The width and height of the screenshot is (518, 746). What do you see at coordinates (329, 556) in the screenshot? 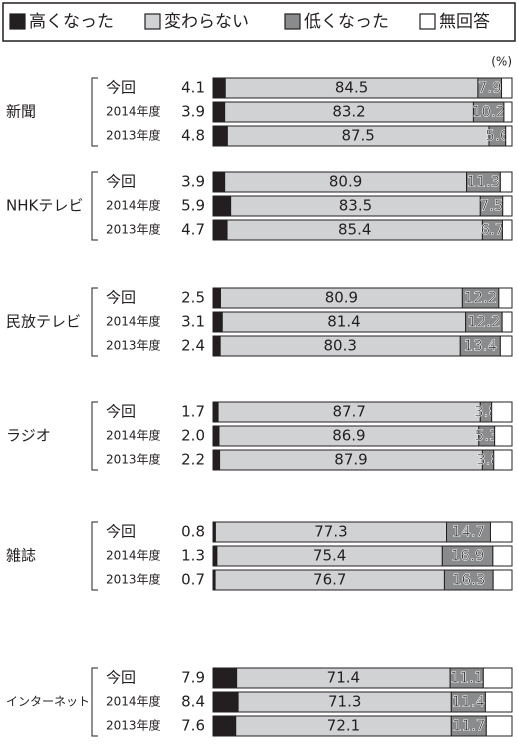
I see `value-label: 75.4` at bounding box center [329, 556].